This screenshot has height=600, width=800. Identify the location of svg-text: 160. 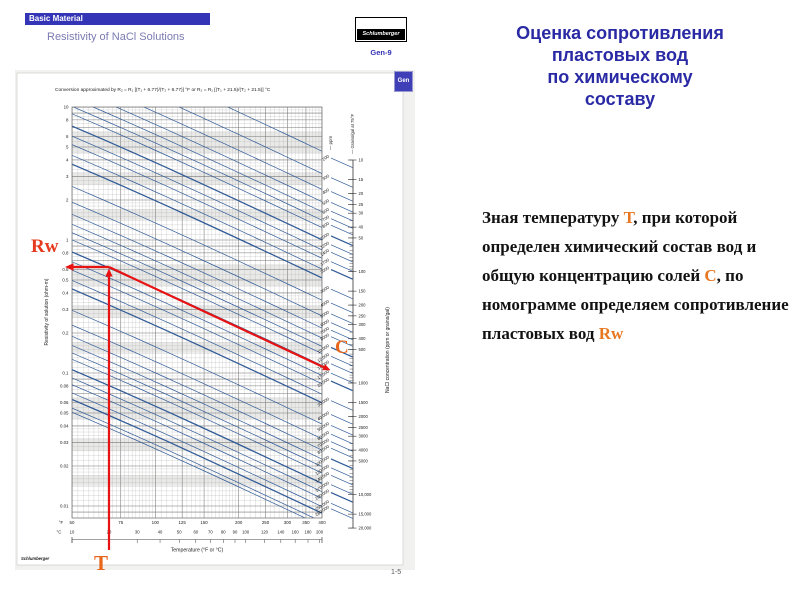
(296, 532).